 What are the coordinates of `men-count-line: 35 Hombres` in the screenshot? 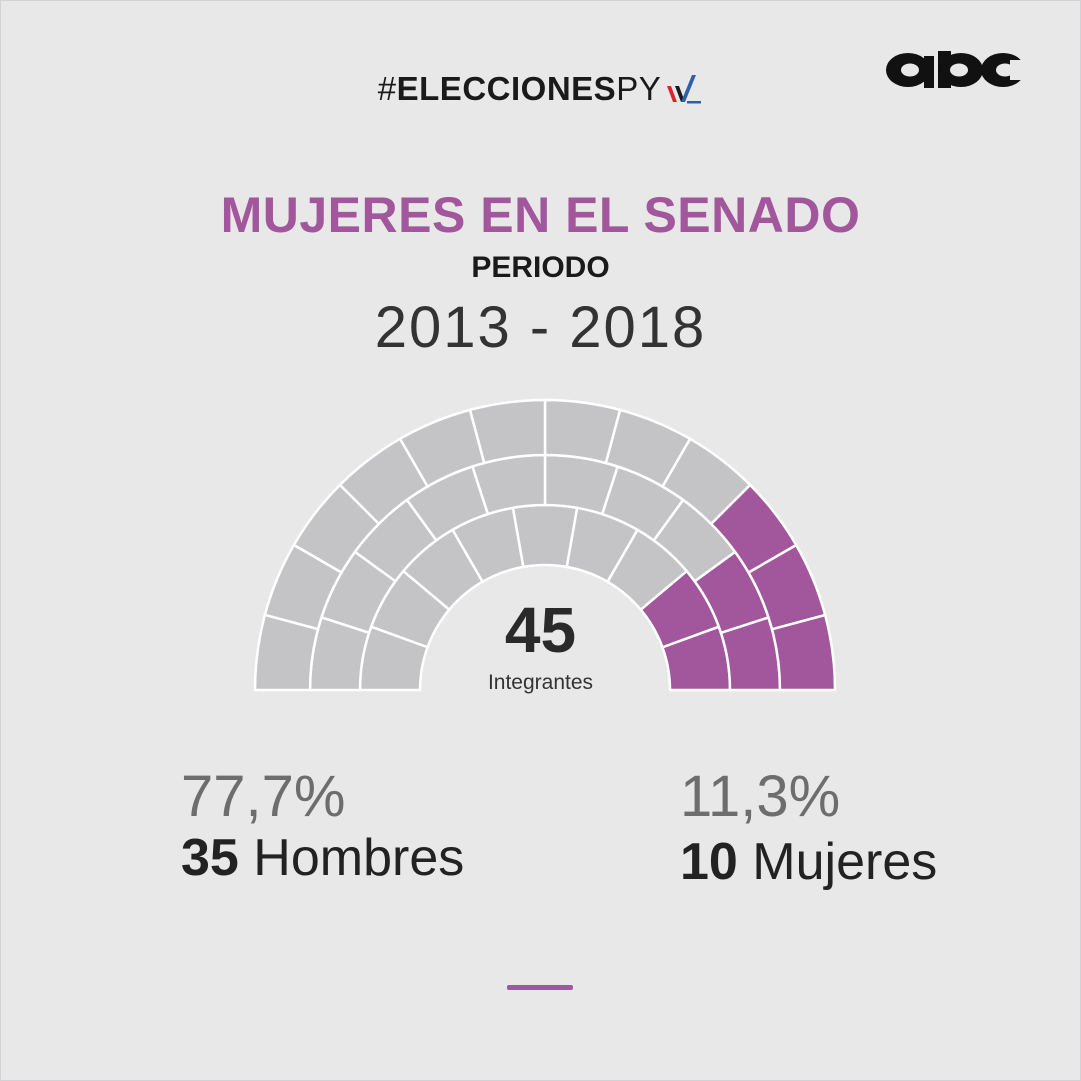 It's located at (322, 858).